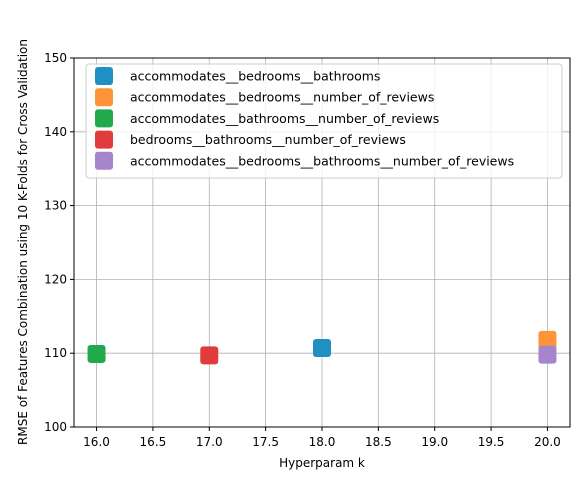 This screenshot has width=583, height=484. I want to click on y-axis-ticks: 100 110 120 130 140 150, so click(59, 242).